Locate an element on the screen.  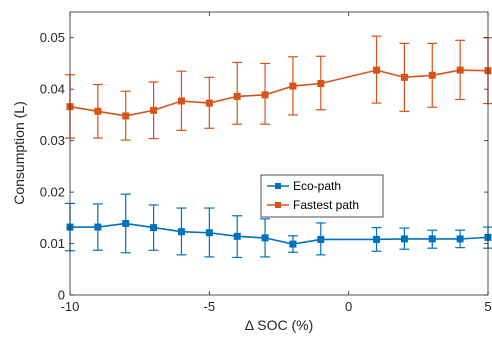
legend: Eco-path Fastest path is located at coordinates (322, 196).